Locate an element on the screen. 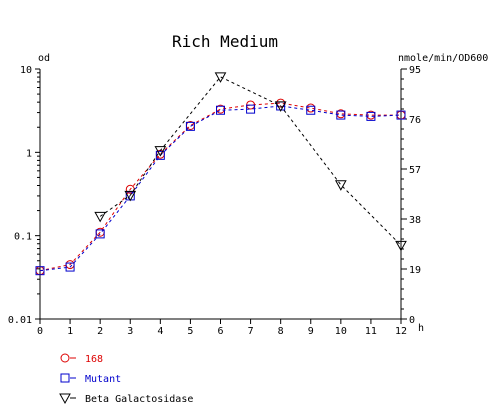 The image size is (490, 405). legend-item: Beta Galactosidase is located at coordinates (126, 399).